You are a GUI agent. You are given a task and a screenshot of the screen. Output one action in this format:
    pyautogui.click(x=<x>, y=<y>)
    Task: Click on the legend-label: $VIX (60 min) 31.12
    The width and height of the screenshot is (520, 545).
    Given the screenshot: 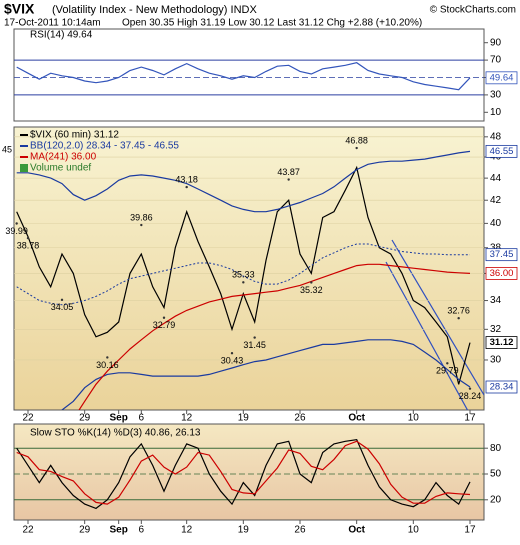 What is the action you would take?
    pyautogui.click(x=74, y=135)
    